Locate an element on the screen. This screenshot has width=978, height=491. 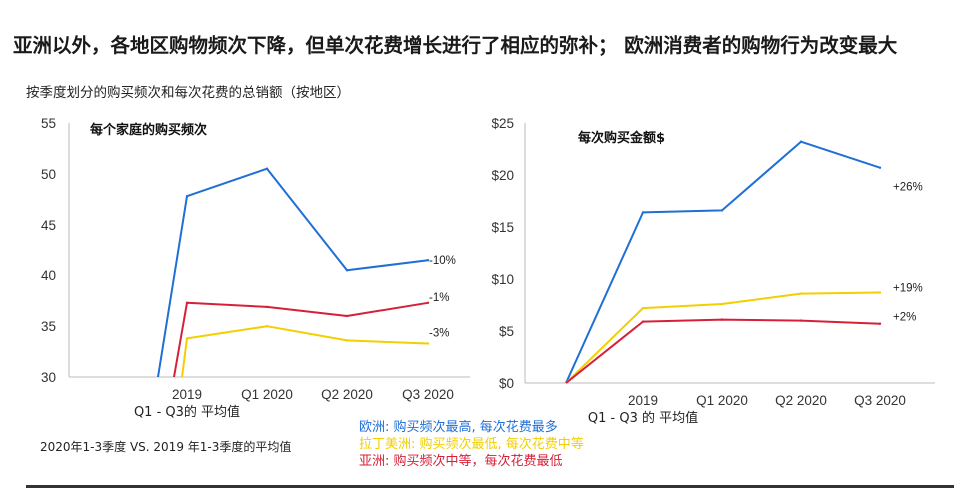
left-x-tick: Q3 2020 is located at coordinates (428, 394).